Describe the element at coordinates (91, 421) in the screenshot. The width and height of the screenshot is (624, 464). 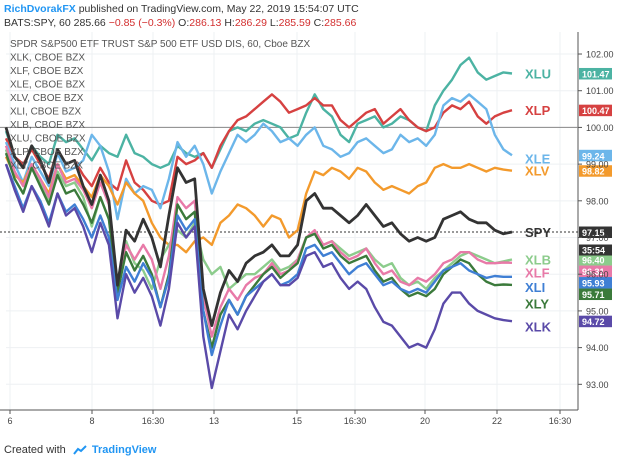
I see `x-tick-label: 8` at that location.